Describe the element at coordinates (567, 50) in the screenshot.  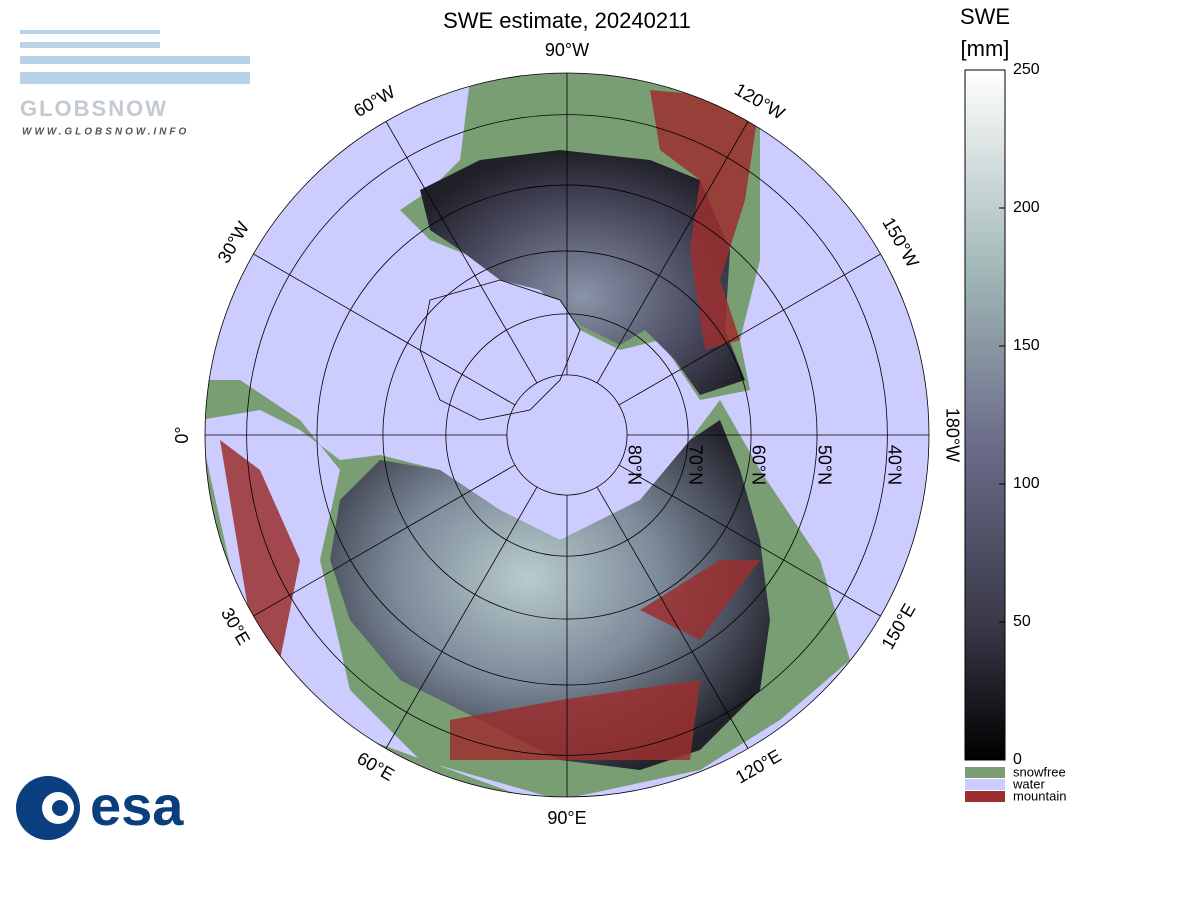
I see `meridian-label: 90°W` at that location.